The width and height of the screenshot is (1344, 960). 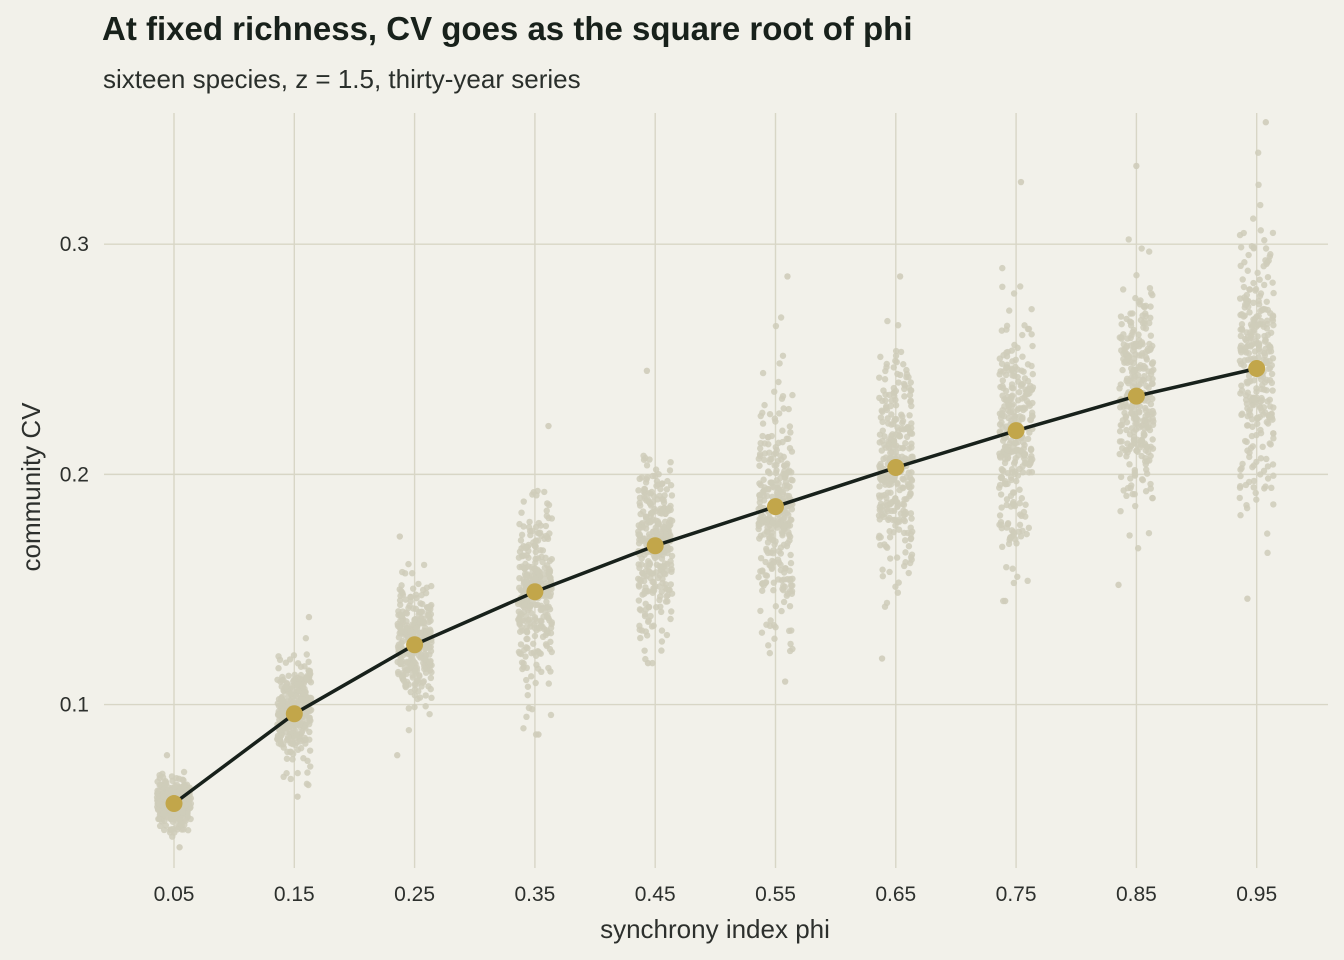 What do you see at coordinates (74, 244) in the screenshot?
I see `y-tick-label: 0.3` at bounding box center [74, 244].